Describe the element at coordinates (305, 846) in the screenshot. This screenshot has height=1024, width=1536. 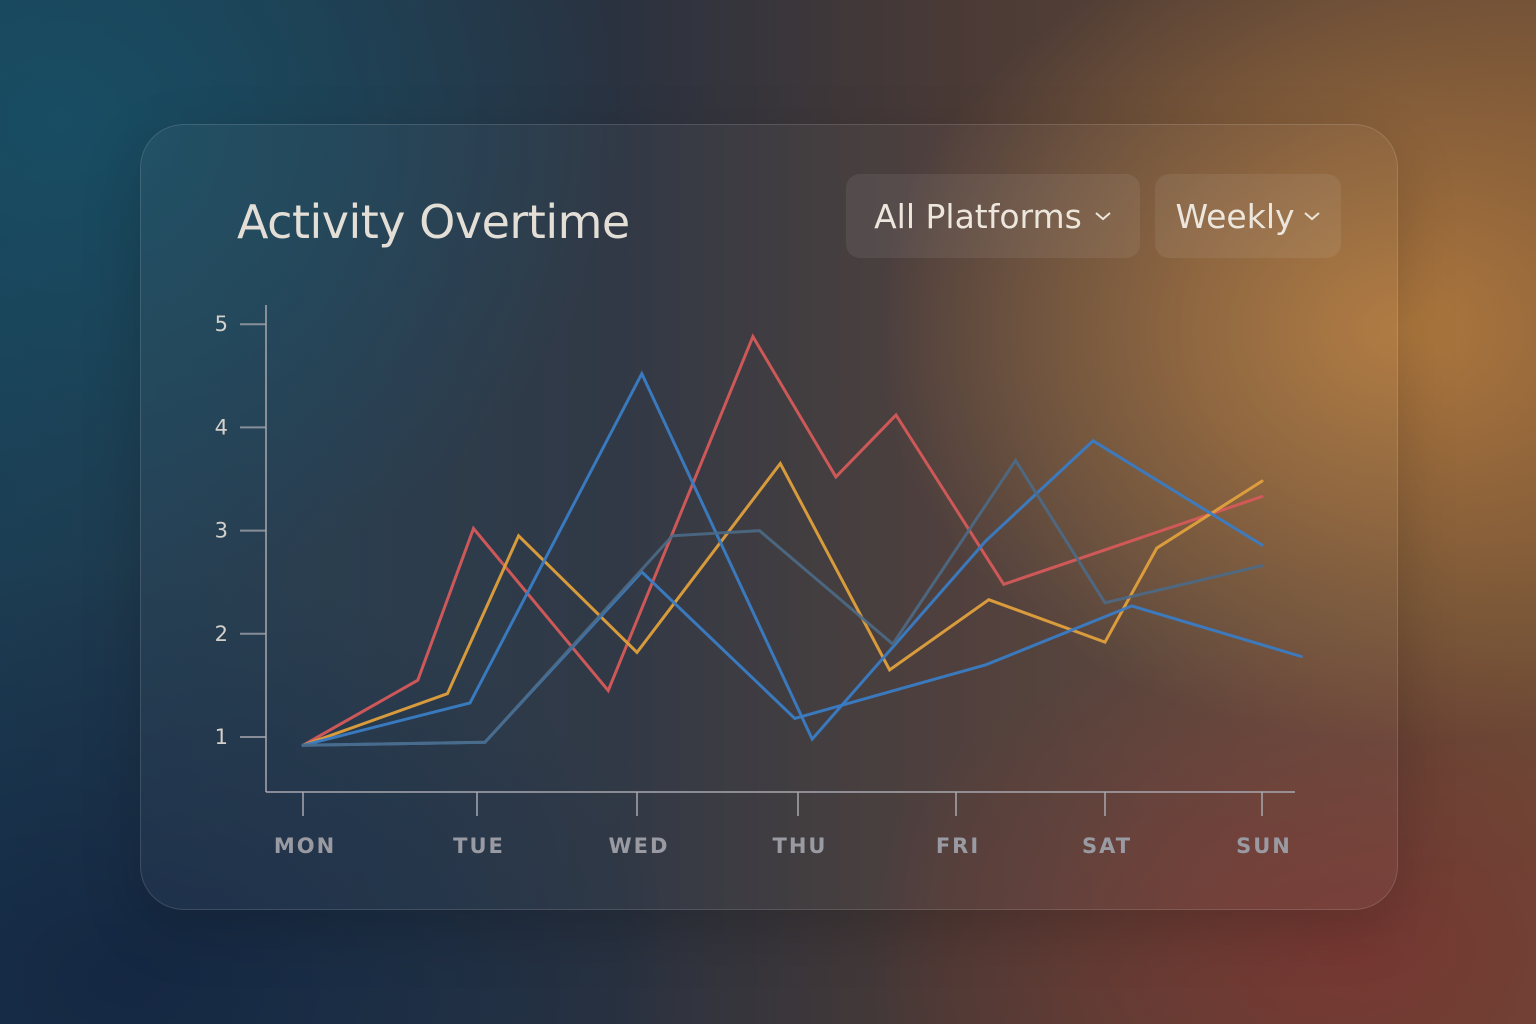
I see `x-tick-label: MON` at that location.